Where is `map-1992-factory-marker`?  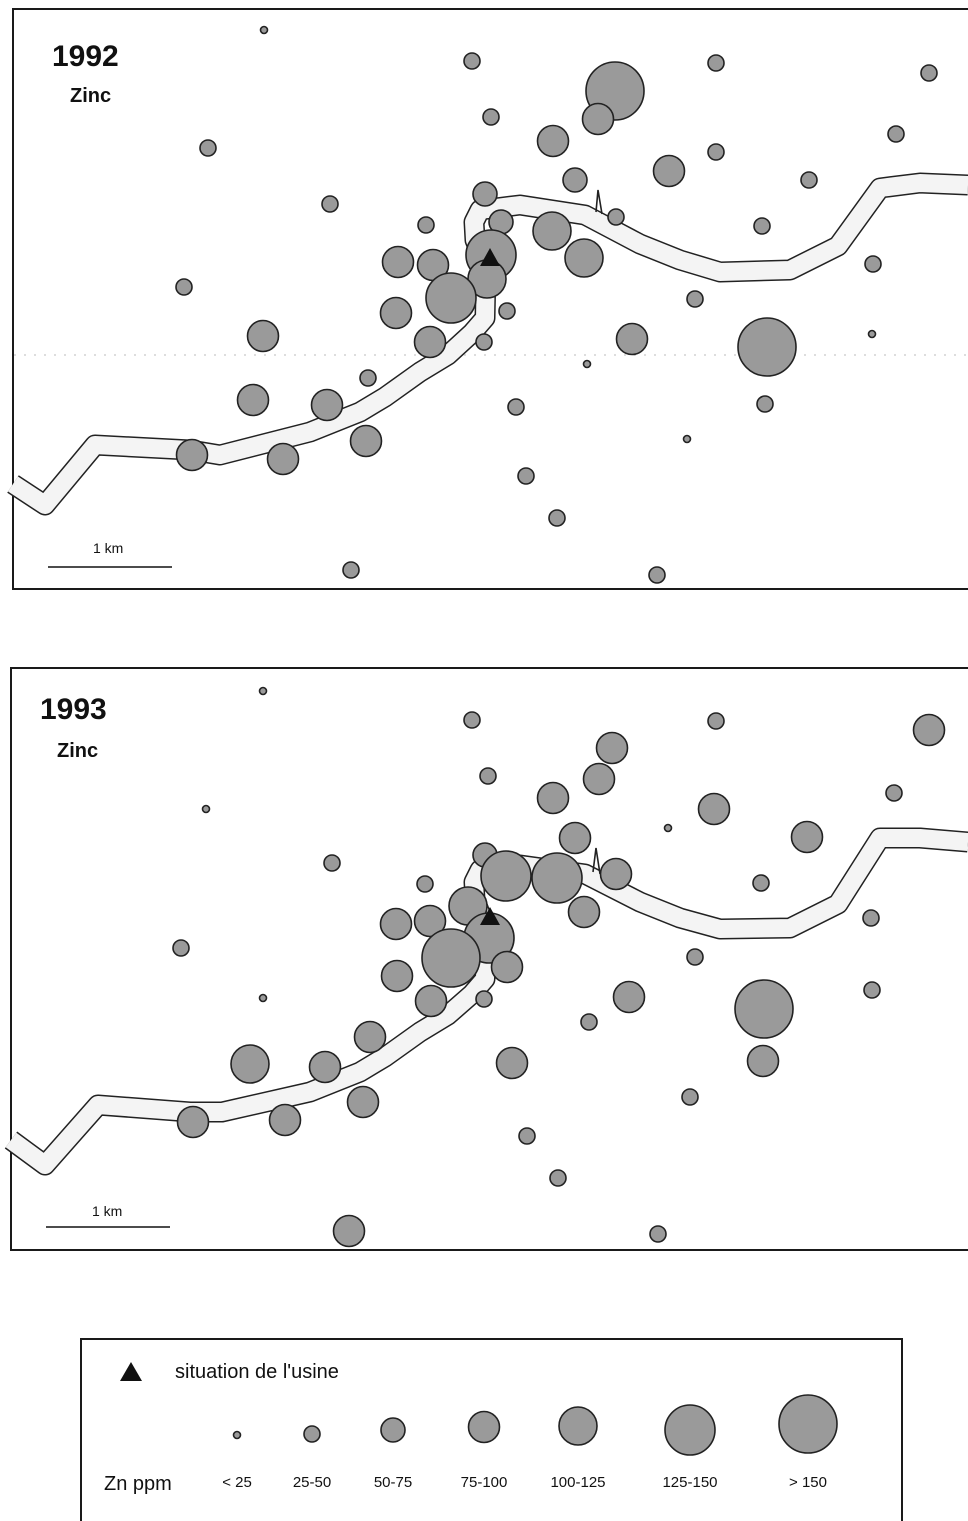
map-1992-factory-marker is located at coordinates (490, 257).